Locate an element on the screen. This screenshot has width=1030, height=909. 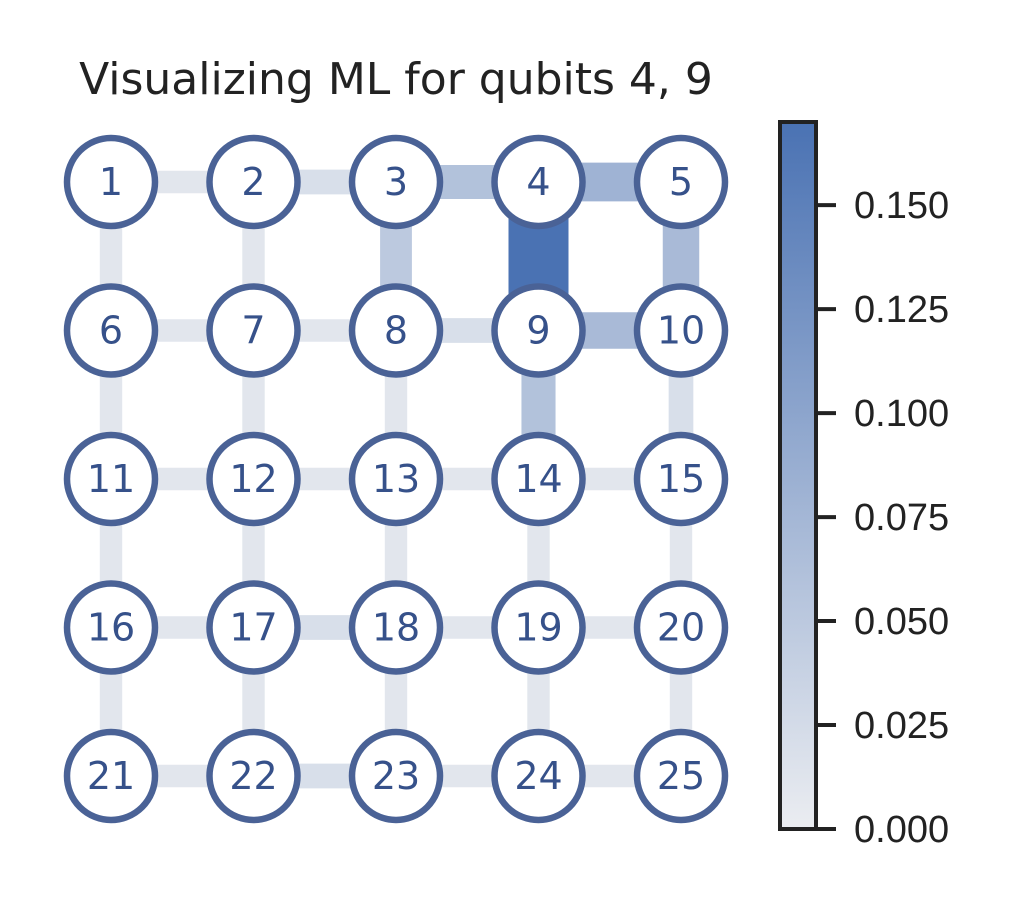
qubit-label: 24 is located at coordinates (538, 776).